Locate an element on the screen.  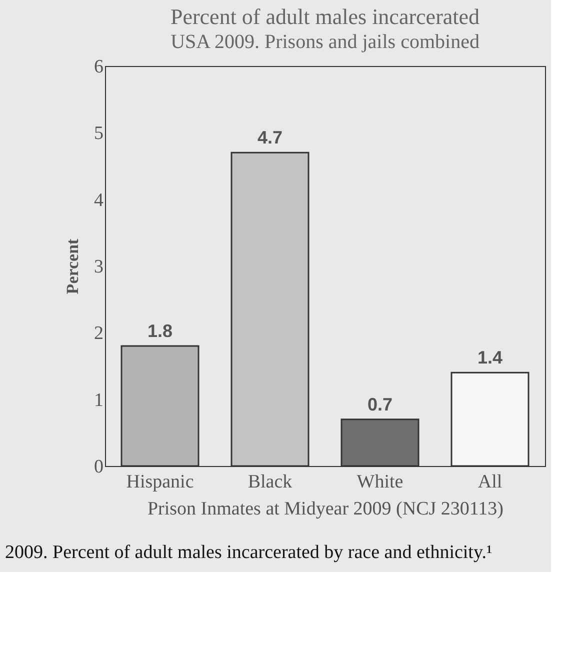
chart-title: Percent of adult males incarcerated is located at coordinates (325, 16).